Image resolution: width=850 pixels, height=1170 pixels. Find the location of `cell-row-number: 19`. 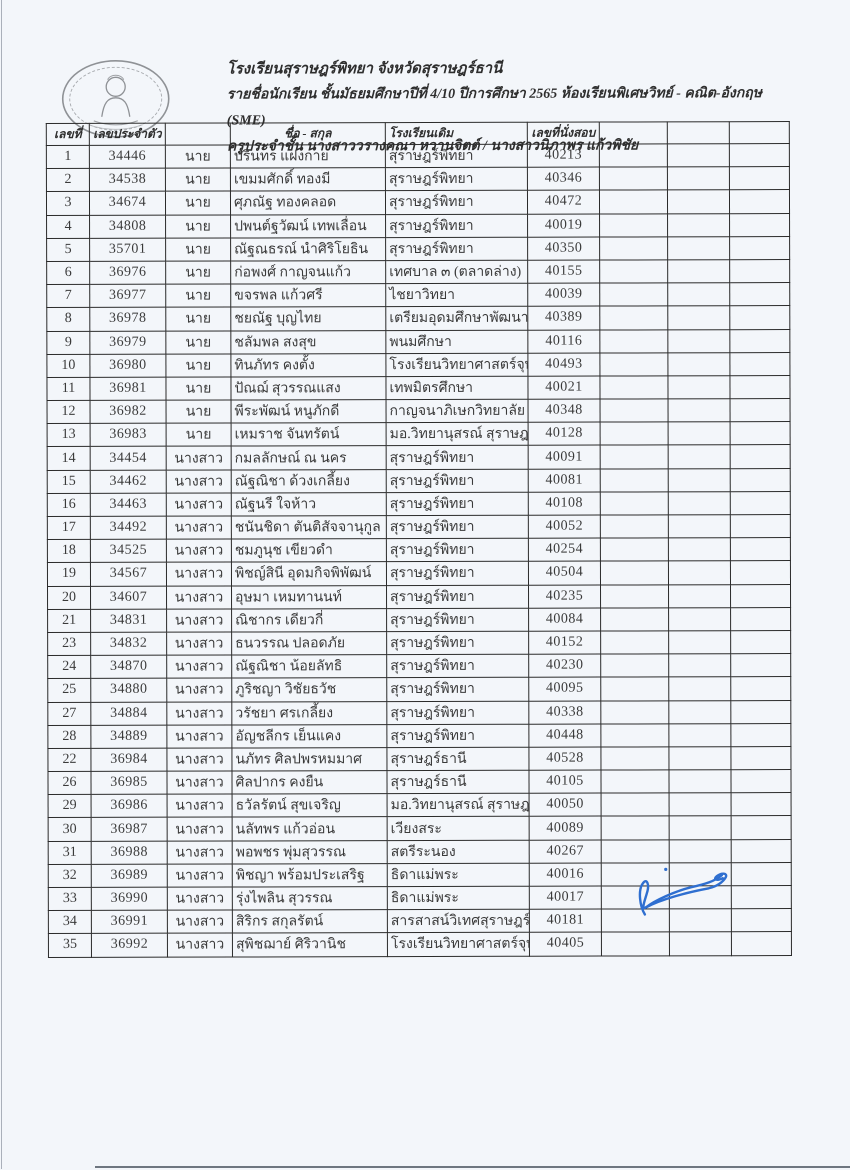

cell-row-number: 19 is located at coordinates (69, 574).